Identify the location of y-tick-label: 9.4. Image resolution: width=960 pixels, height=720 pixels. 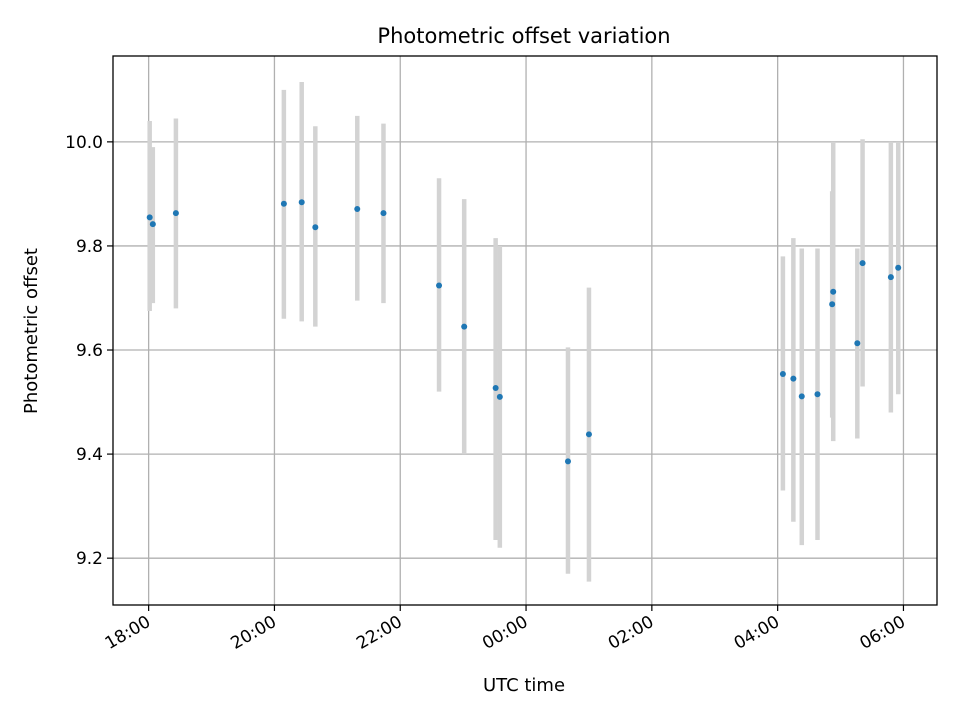
(89, 455).